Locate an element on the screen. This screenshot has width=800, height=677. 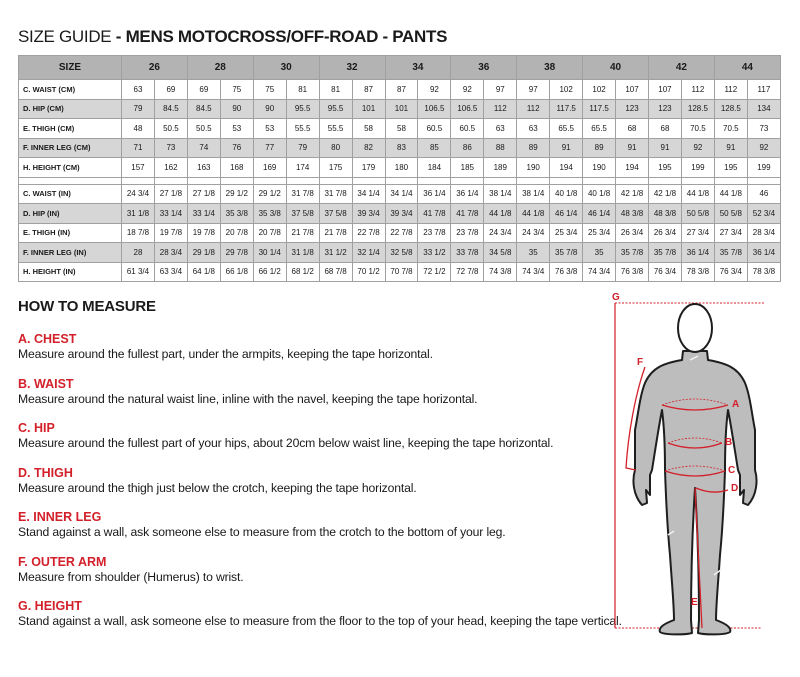
table-cell: 87 is located at coordinates (401, 89).